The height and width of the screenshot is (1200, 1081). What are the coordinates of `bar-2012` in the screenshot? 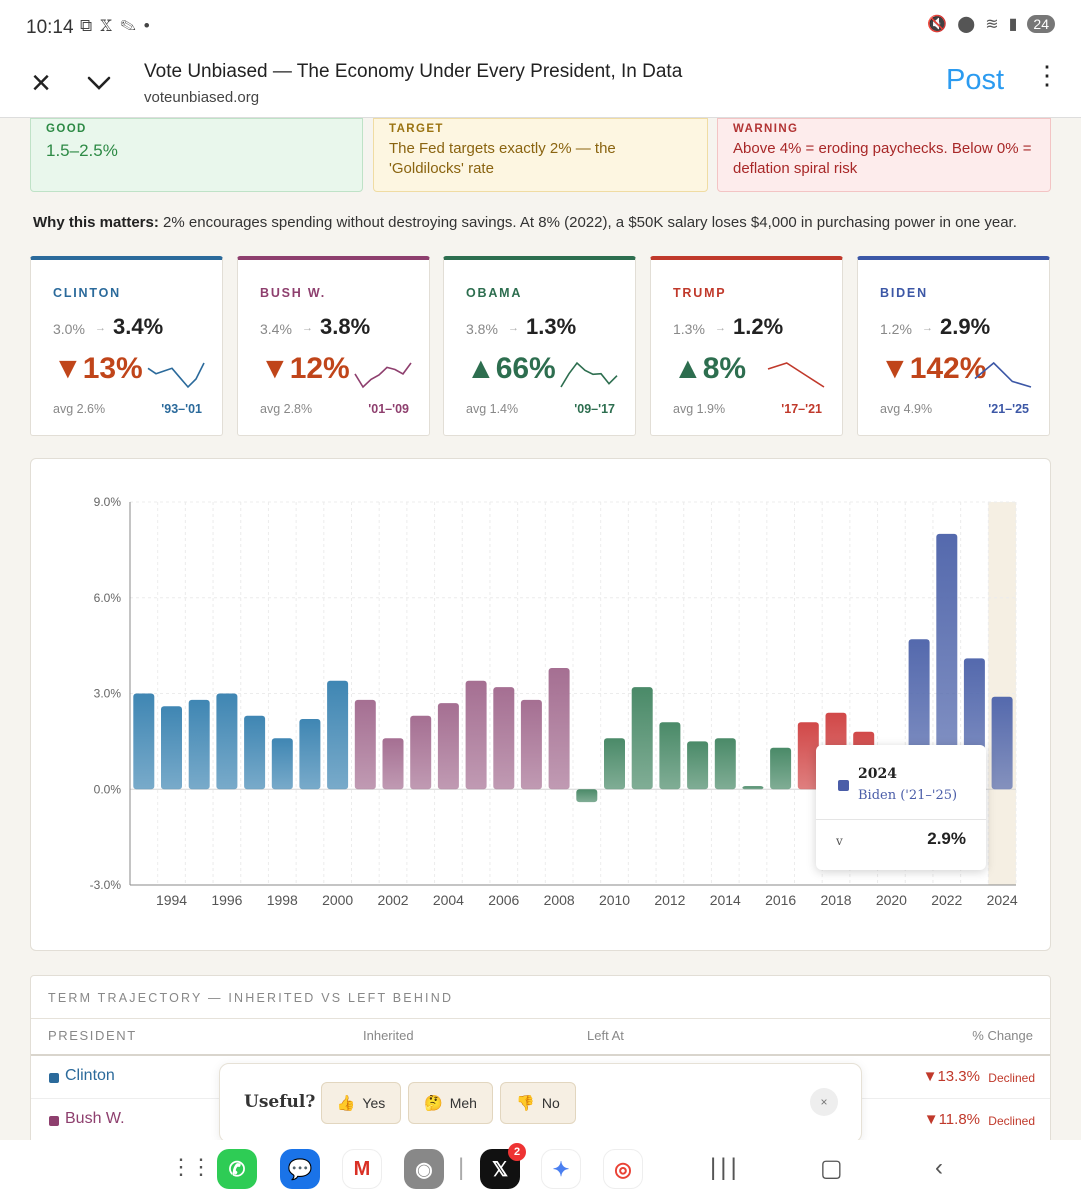 It's located at (670, 756).